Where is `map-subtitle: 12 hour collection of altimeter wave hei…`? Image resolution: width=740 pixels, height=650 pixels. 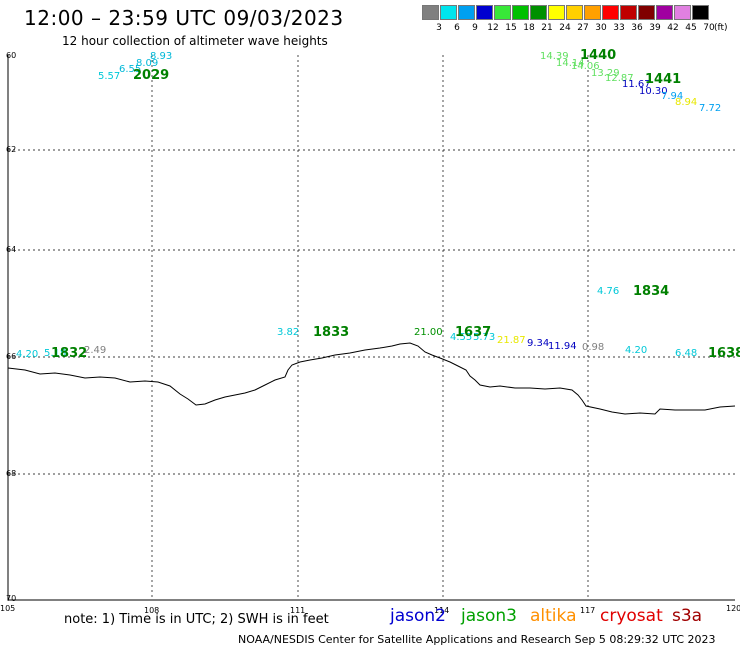
map-subtitle: 12 hour collection of altimeter wave hei… is located at coordinates (195, 41).